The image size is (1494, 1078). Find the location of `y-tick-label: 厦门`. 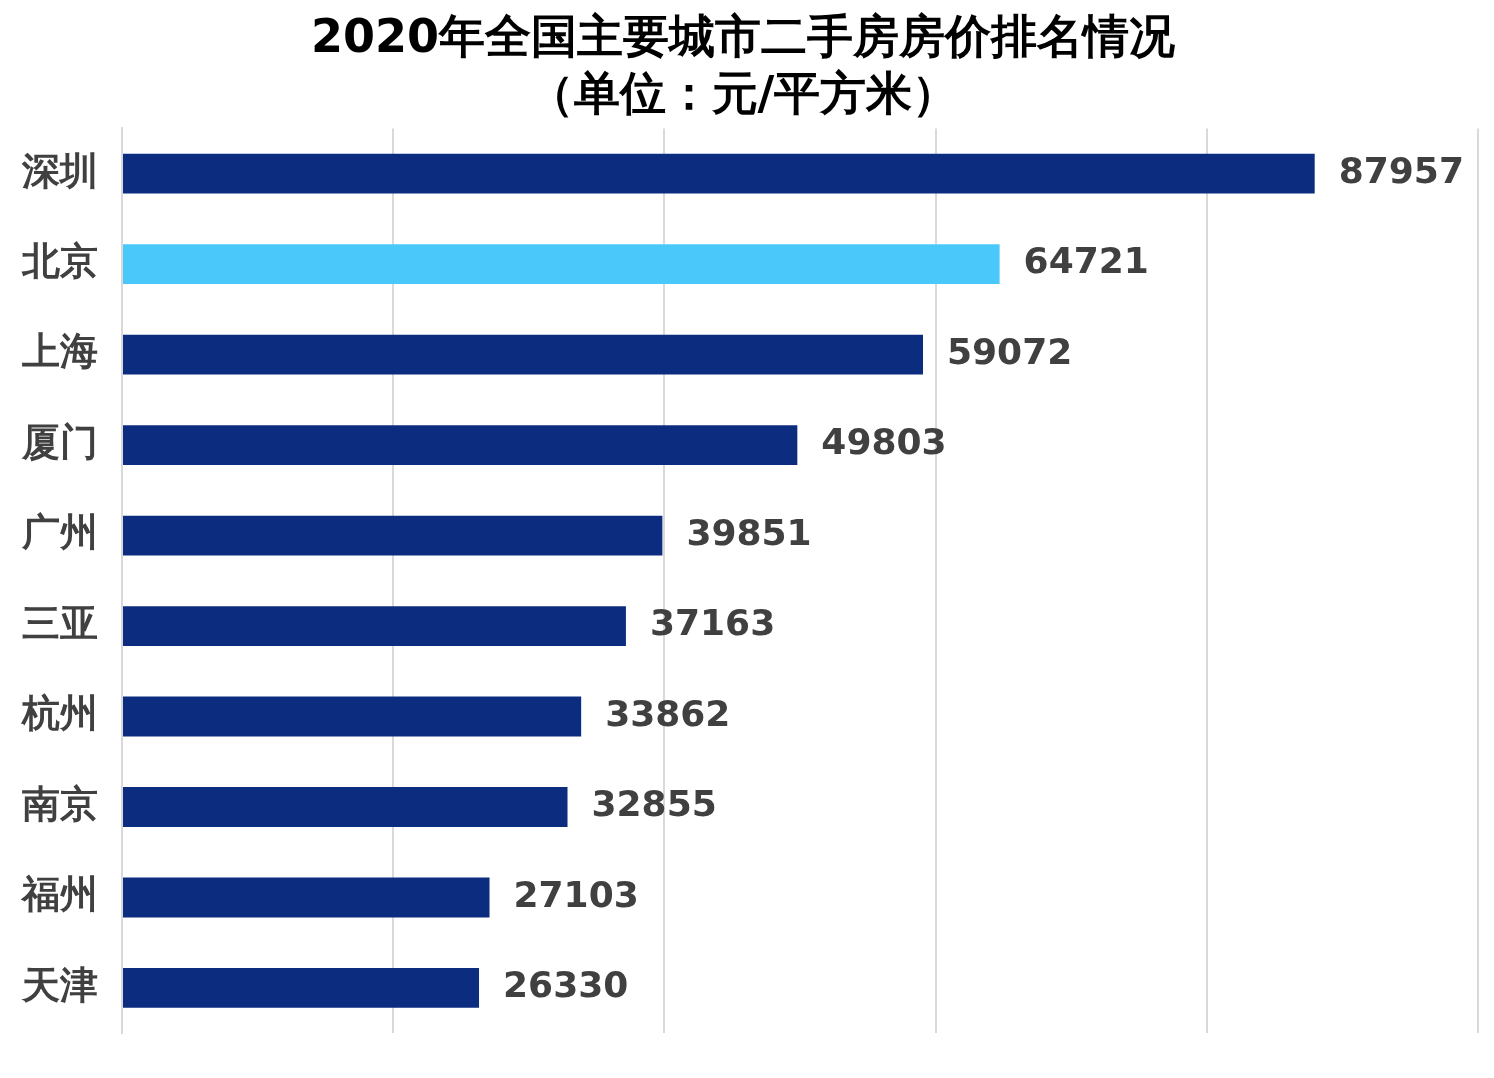

y-tick-label: 厦门 is located at coordinates (59, 441).